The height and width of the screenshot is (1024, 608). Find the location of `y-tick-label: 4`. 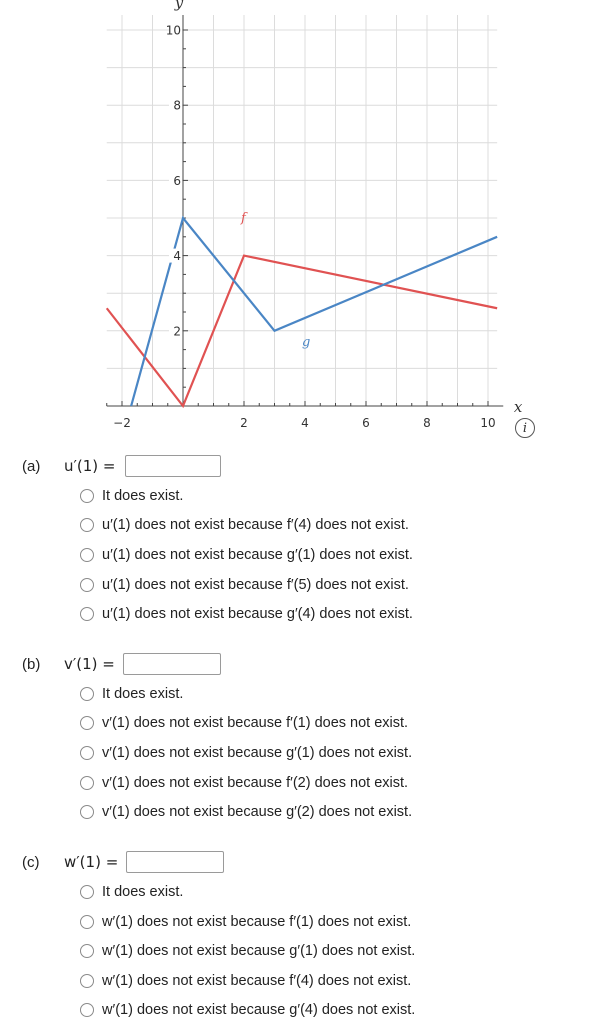

y-tick-label: 4 is located at coordinates (177, 256).